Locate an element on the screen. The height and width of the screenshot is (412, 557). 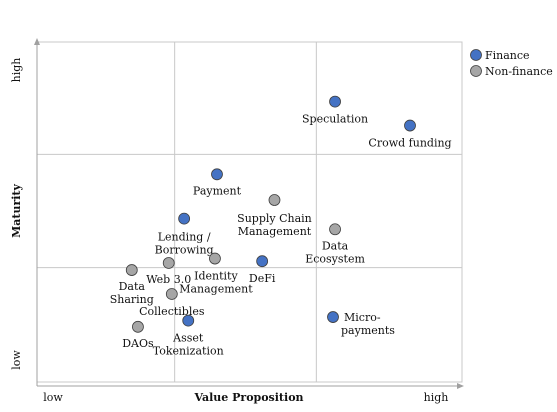
point-label: Identity Management is located at coordinates (216, 283).